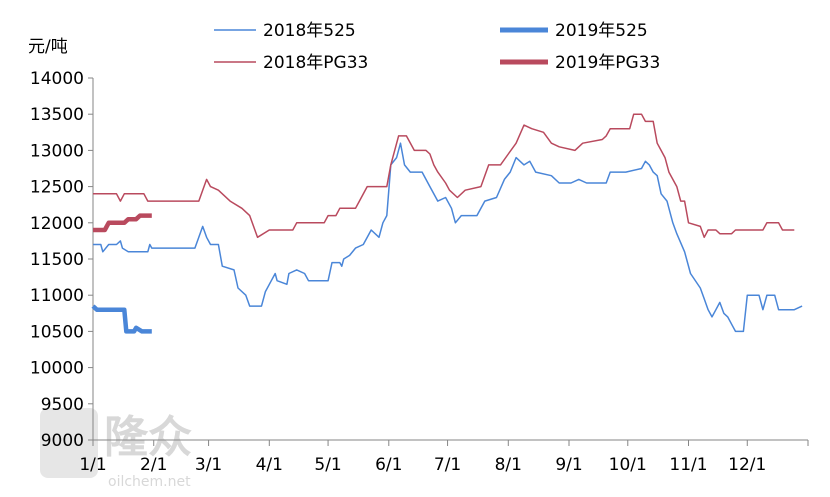 Image resolution: width=830 pixels, height=497 pixels. Describe the element at coordinates (628, 465) in the screenshot. I see `x-tick-label: 10/1` at that location.